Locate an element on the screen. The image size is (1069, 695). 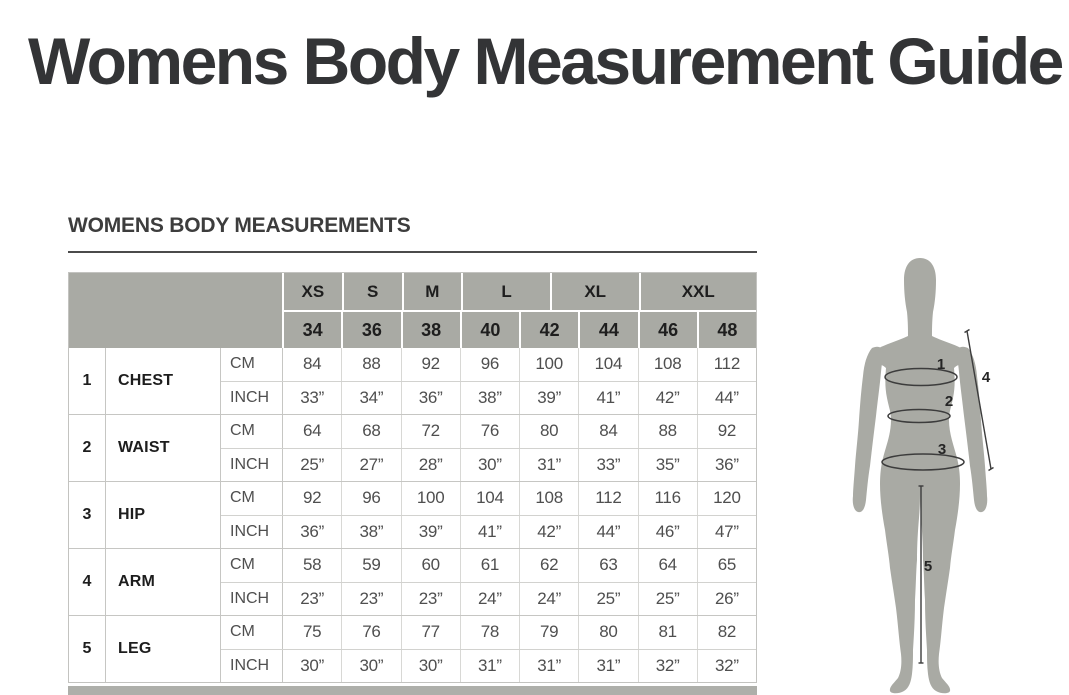
measurement-value: 36” is located at coordinates (727, 464).